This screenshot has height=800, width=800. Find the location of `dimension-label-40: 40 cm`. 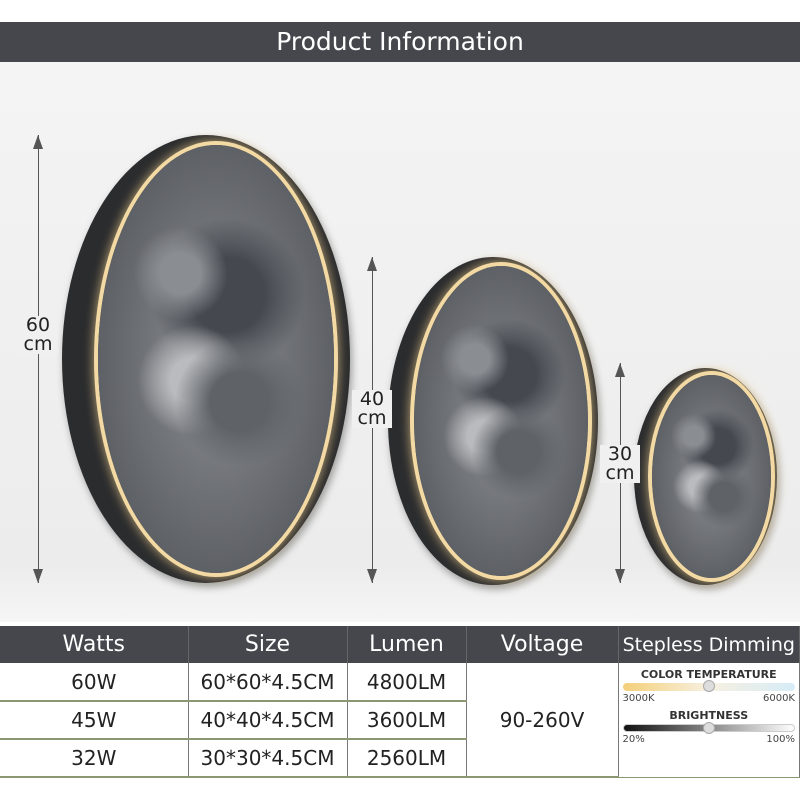

dimension-label-40: 40 cm is located at coordinates (372, 409).